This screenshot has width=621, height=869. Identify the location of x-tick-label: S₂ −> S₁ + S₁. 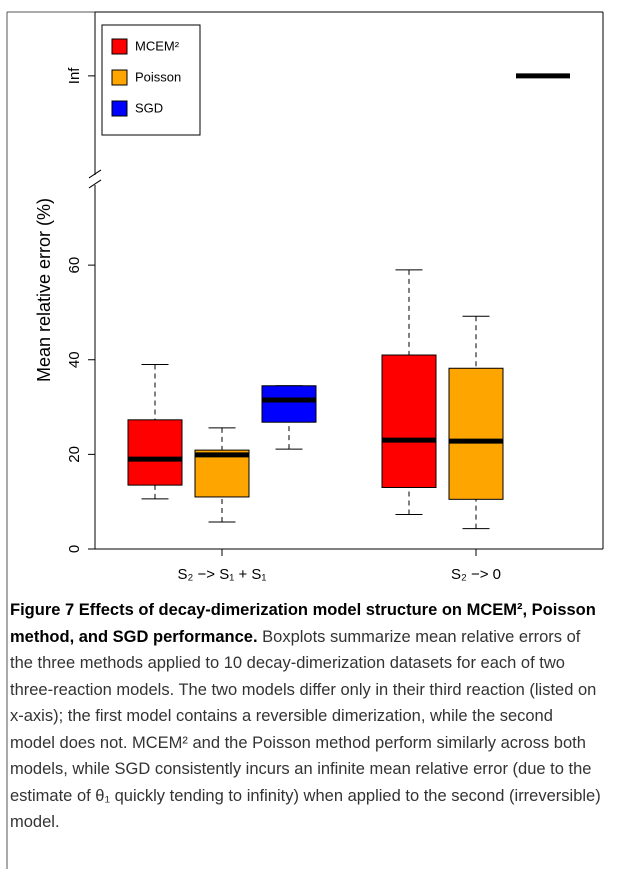
(222, 574).